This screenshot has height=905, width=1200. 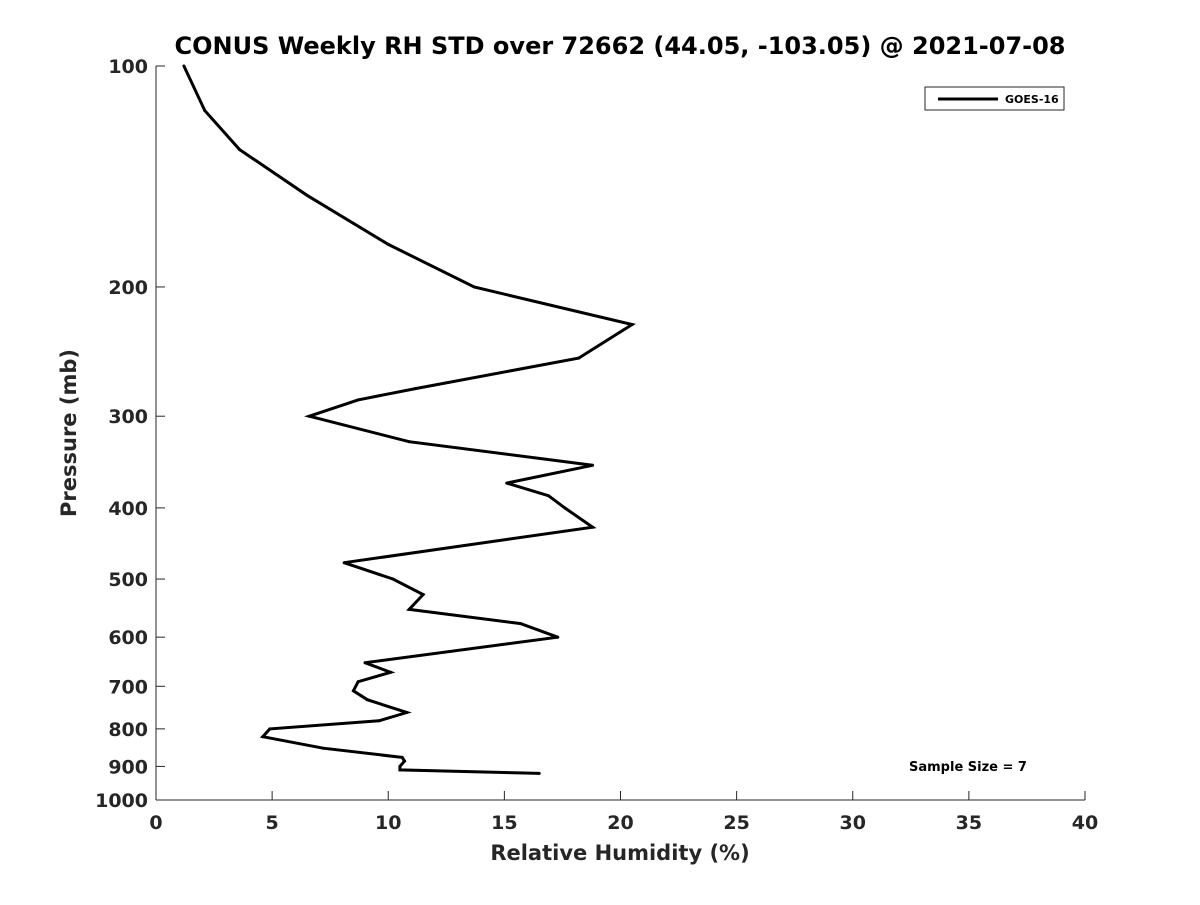 I want to click on legend-entry-goes-16: GOES-16, so click(x=1032, y=99).